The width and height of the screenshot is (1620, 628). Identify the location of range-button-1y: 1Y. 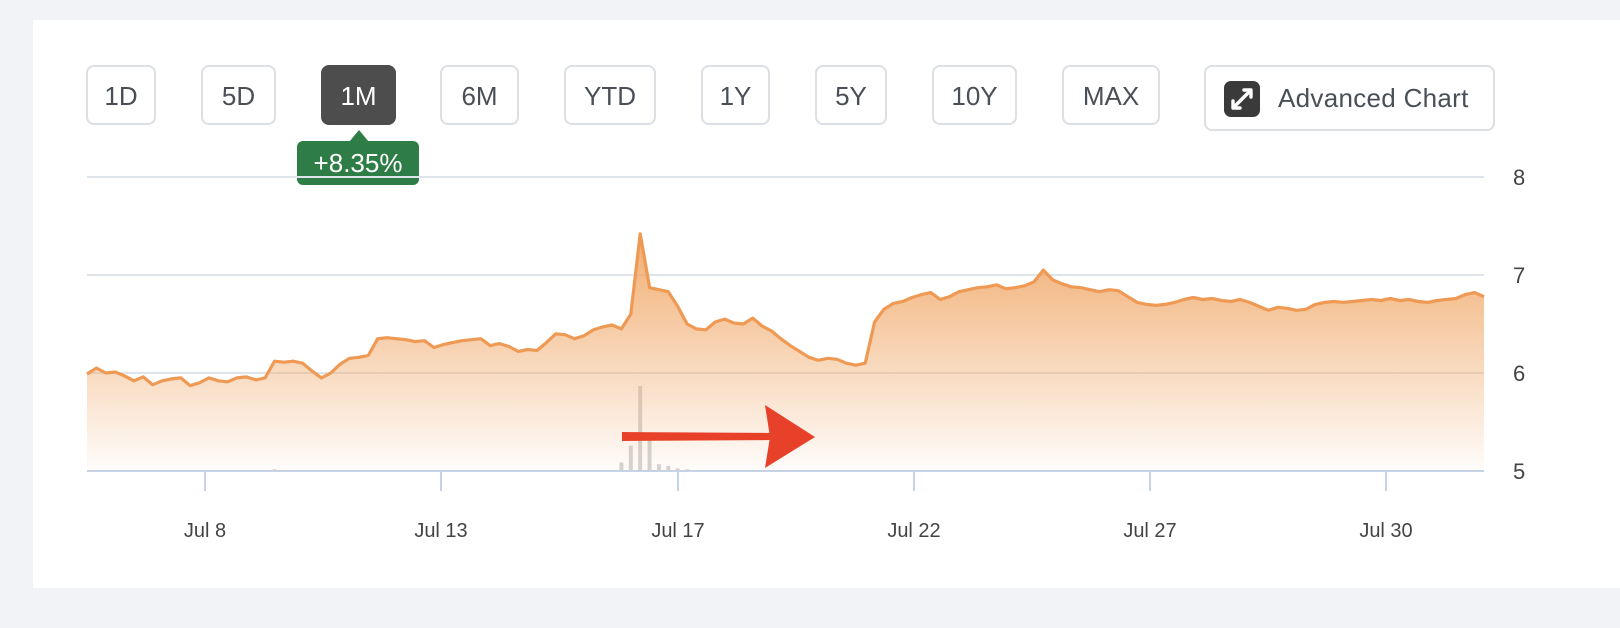
(735, 95).